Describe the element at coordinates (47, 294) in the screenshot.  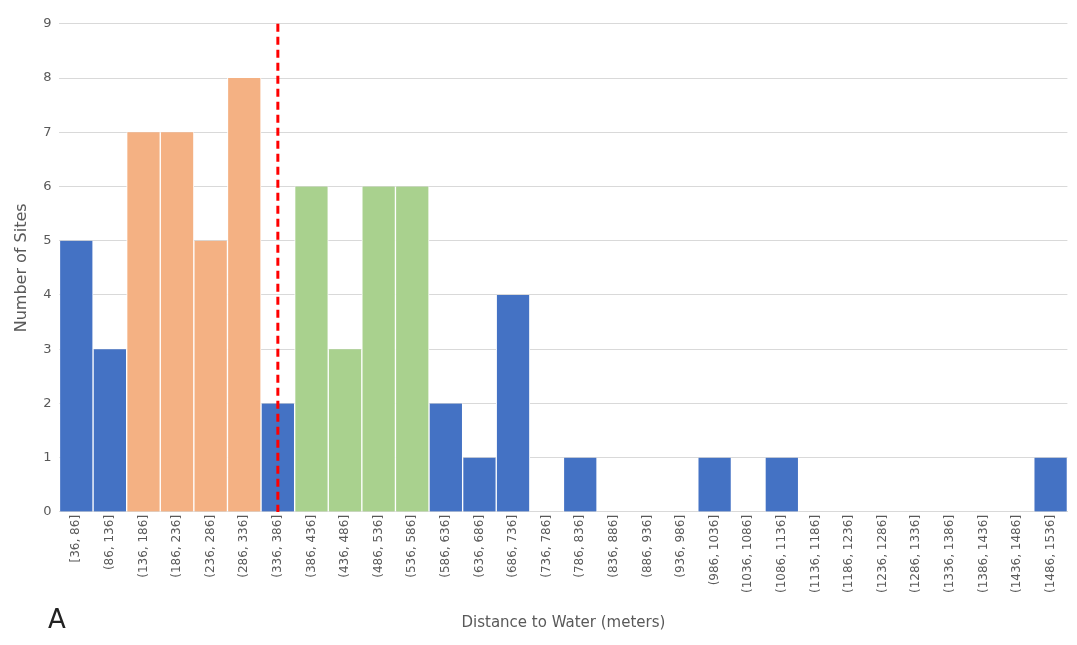
I see `y-tick-label: 4` at that location.